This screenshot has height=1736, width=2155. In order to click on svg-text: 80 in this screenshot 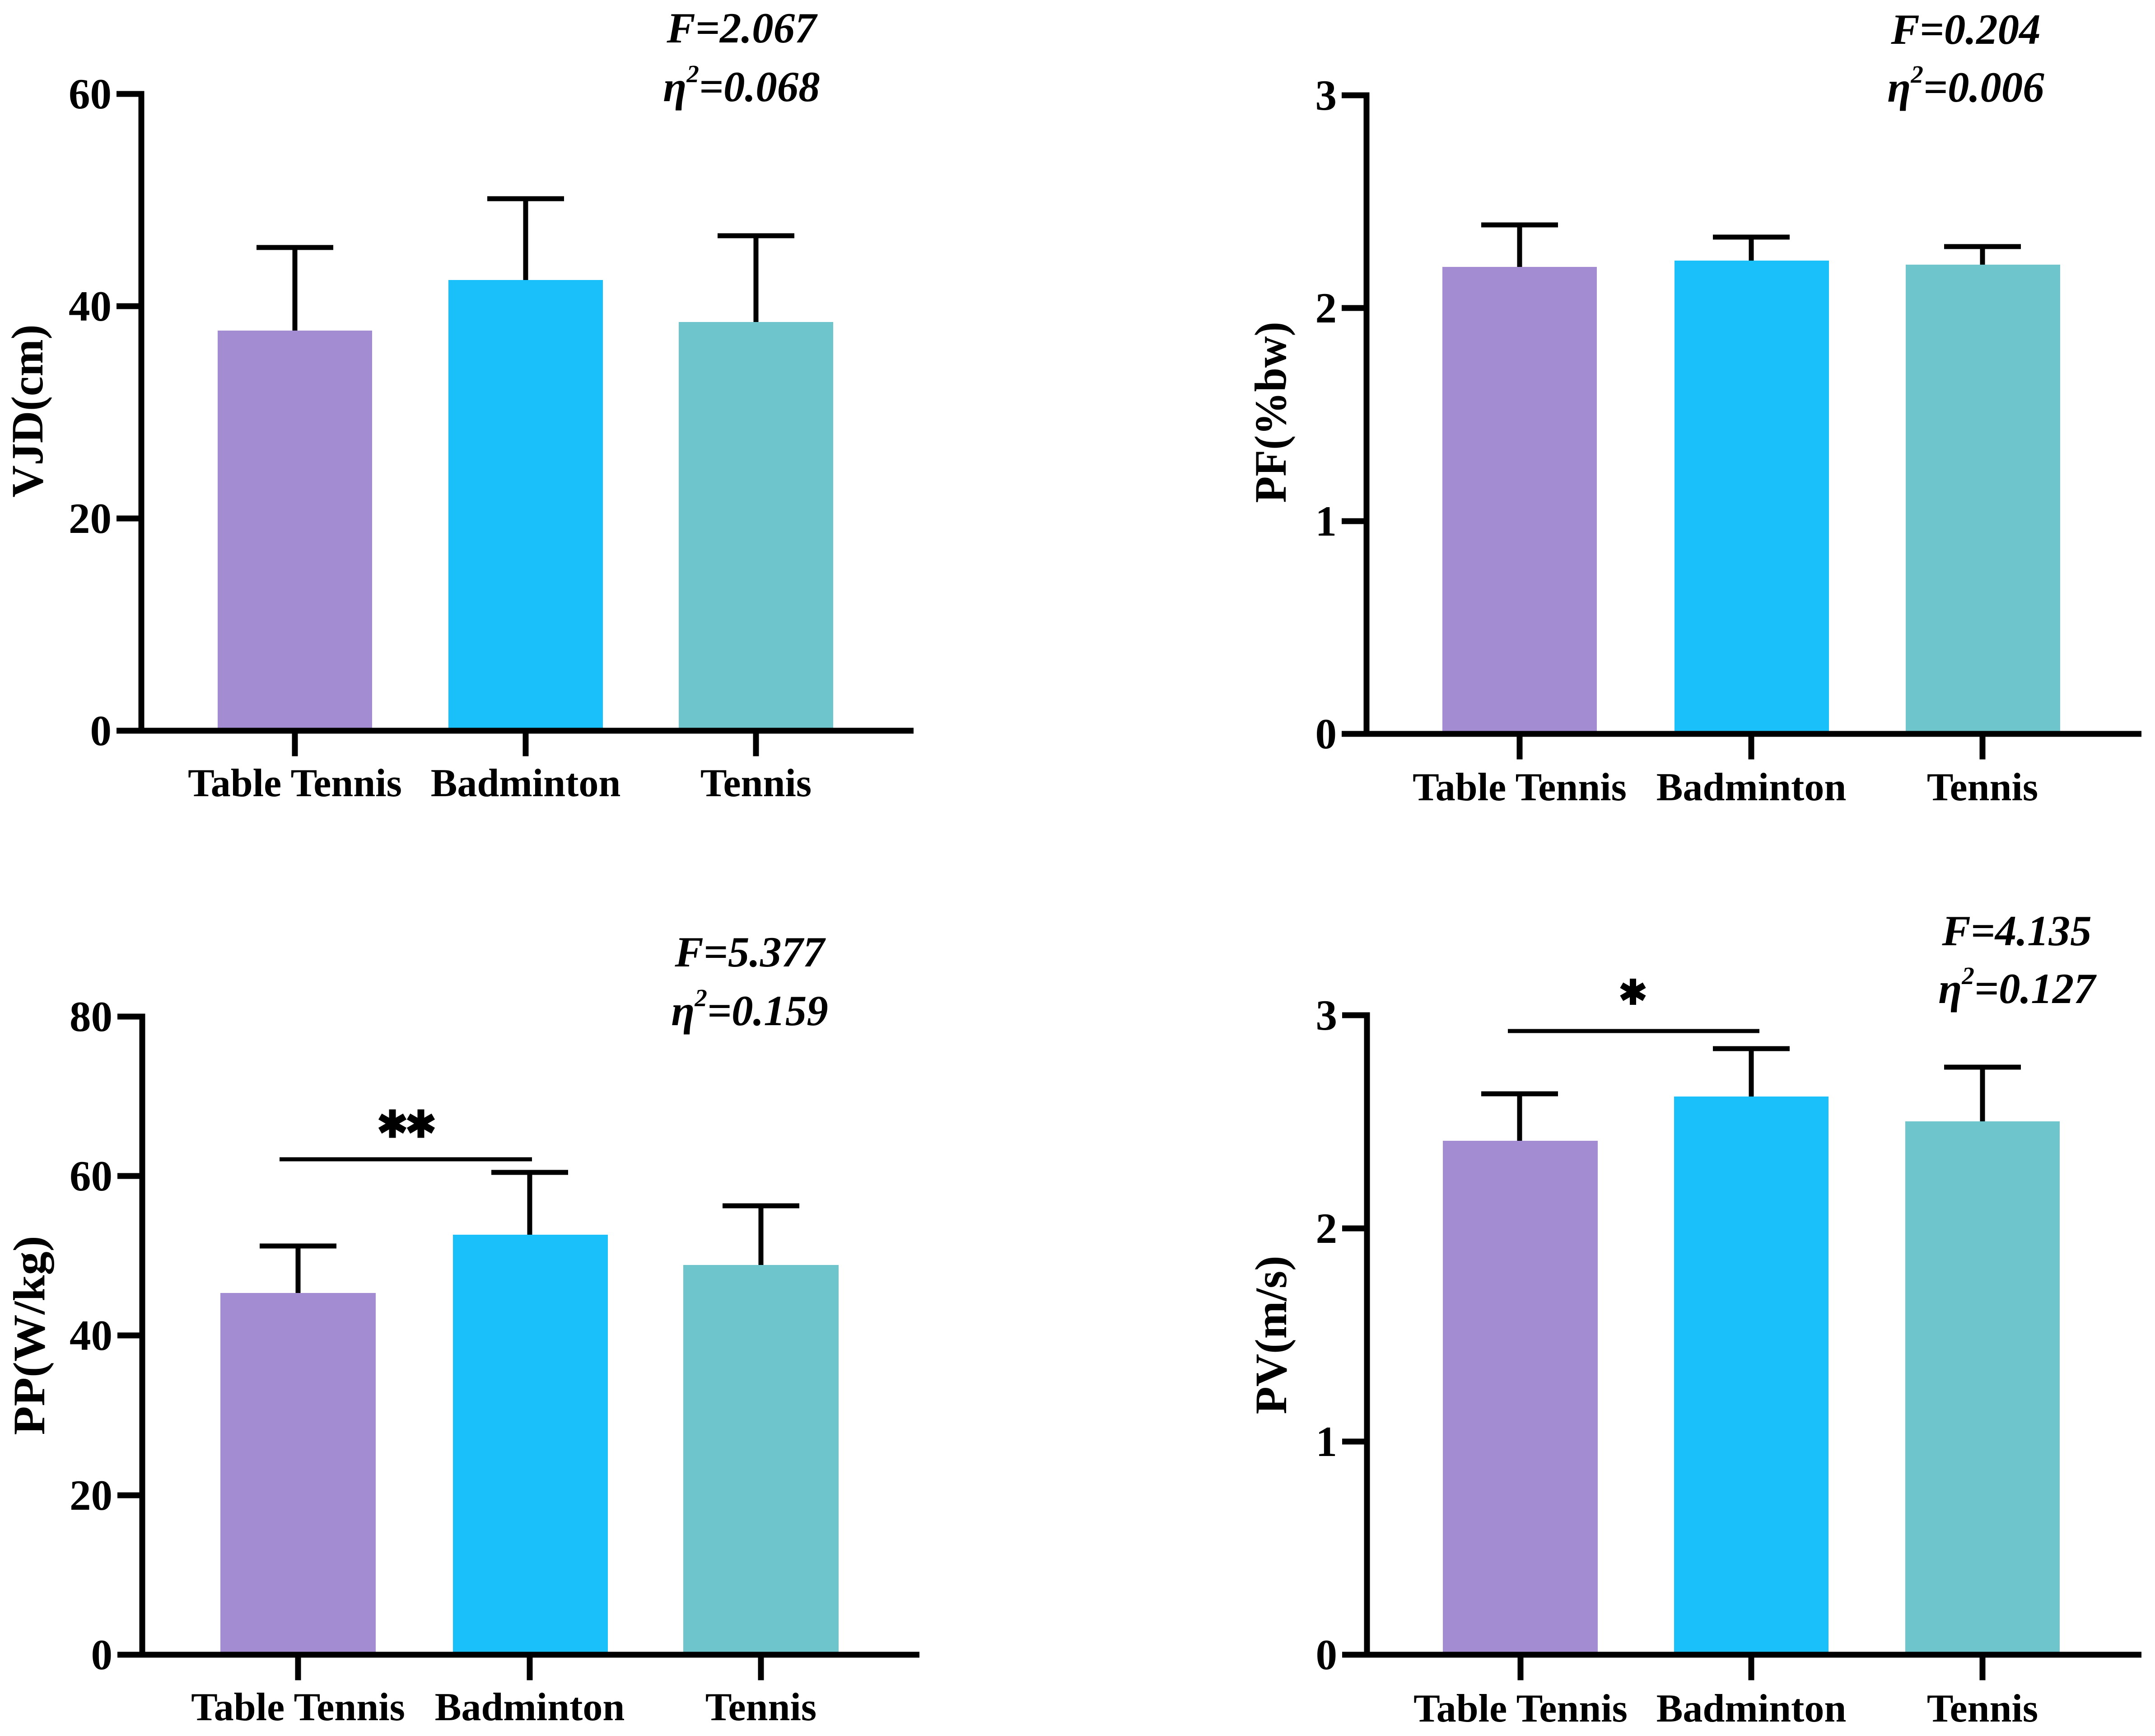, I will do `click(91, 1017)`.